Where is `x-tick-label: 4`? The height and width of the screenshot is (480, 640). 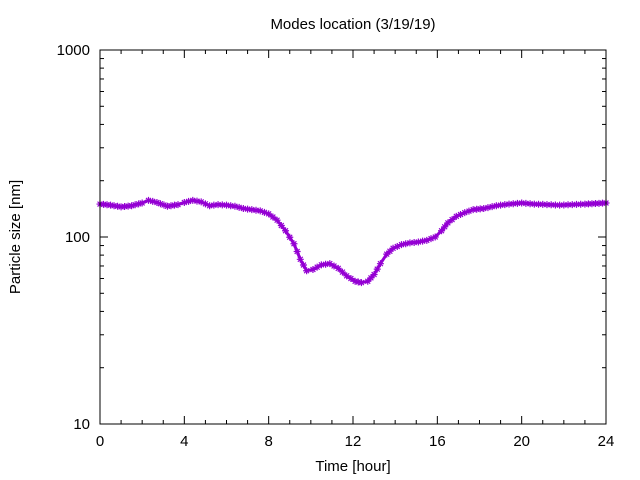
x-tick-label: 4 is located at coordinates (184, 441).